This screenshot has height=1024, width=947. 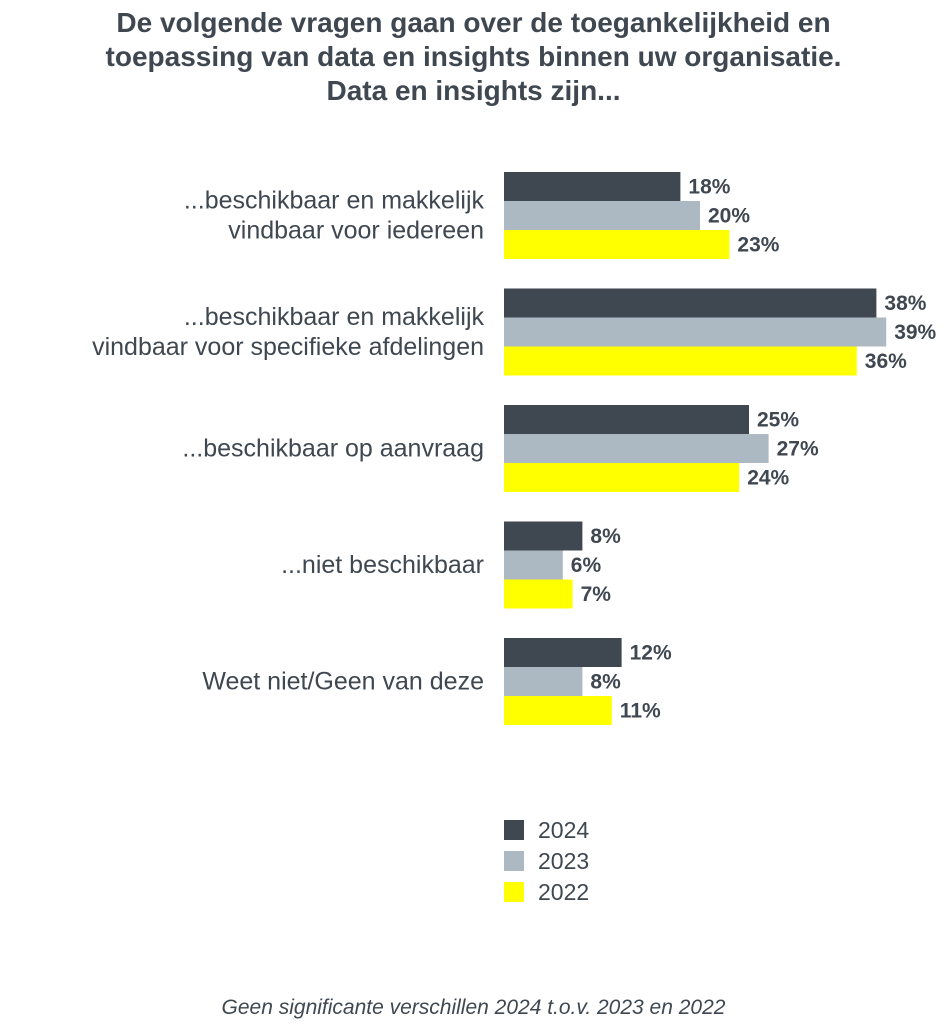 What do you see at coordinates (729, 216) in the screenshot?
I see `data-label: 20%` at bounding box center [729, 216].